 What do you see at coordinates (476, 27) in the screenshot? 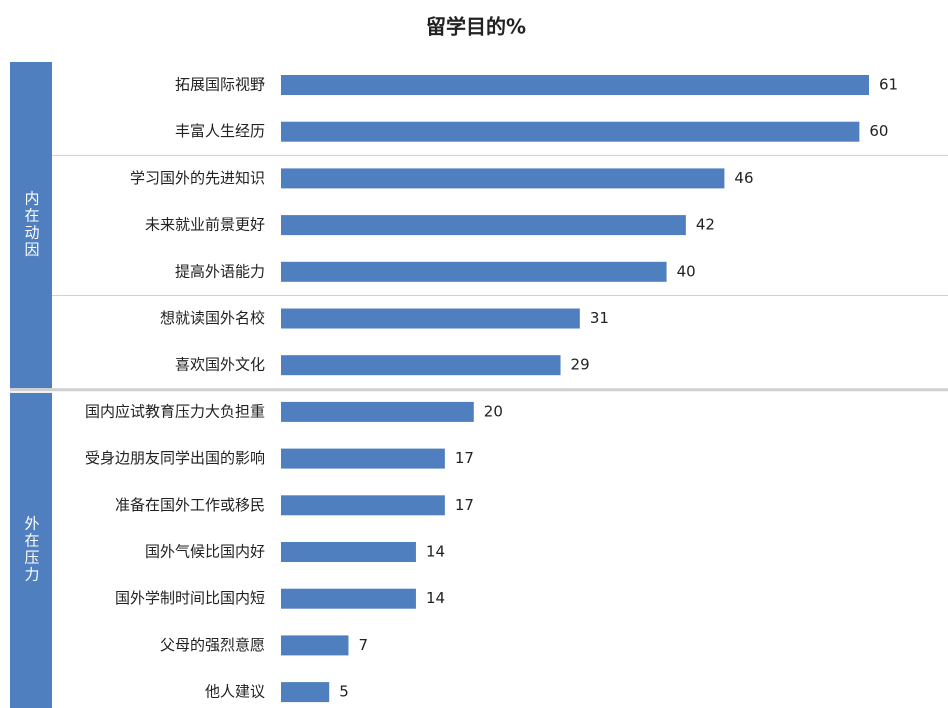
I see `chart-title: 留学目的%` at bounding box center [476, 27].